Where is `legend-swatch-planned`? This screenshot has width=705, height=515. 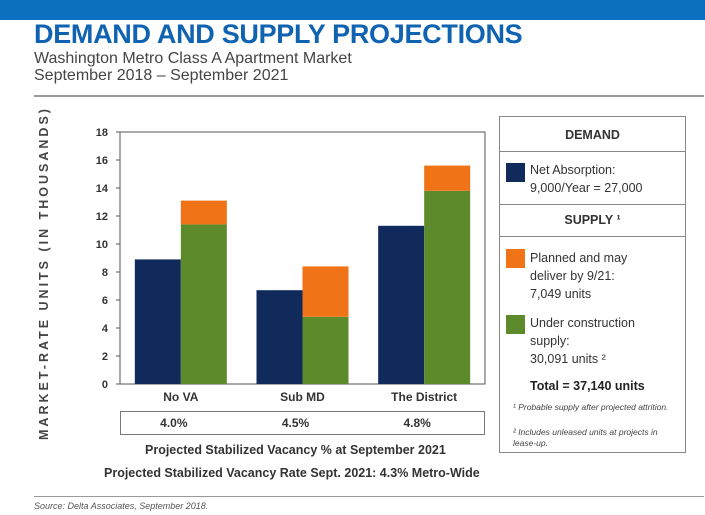 legend-swatch-planned is located at coordinates (515, 258).